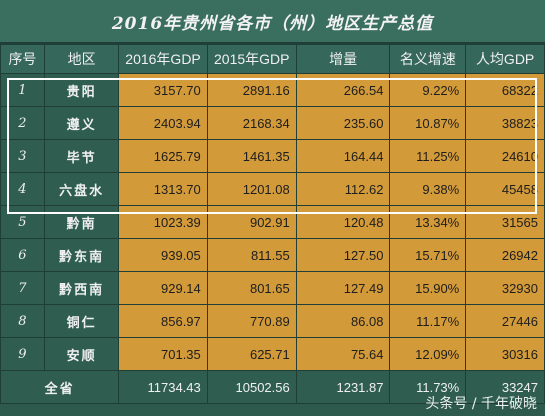 The width and height of the screenshot is (545, 416). I want to click on row-region: 黔南, so click(81, 222).